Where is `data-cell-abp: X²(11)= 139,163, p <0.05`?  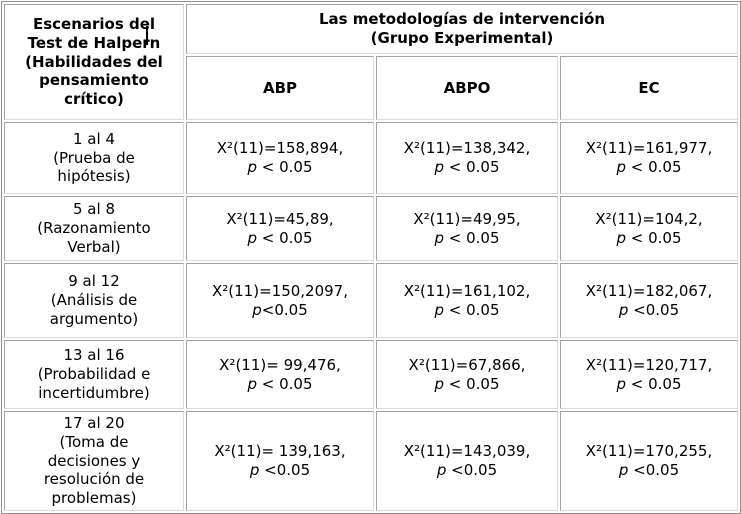
data-cell-abp: X²(11)= 139,163, p <0.05 is located at coordinates (280, 461).